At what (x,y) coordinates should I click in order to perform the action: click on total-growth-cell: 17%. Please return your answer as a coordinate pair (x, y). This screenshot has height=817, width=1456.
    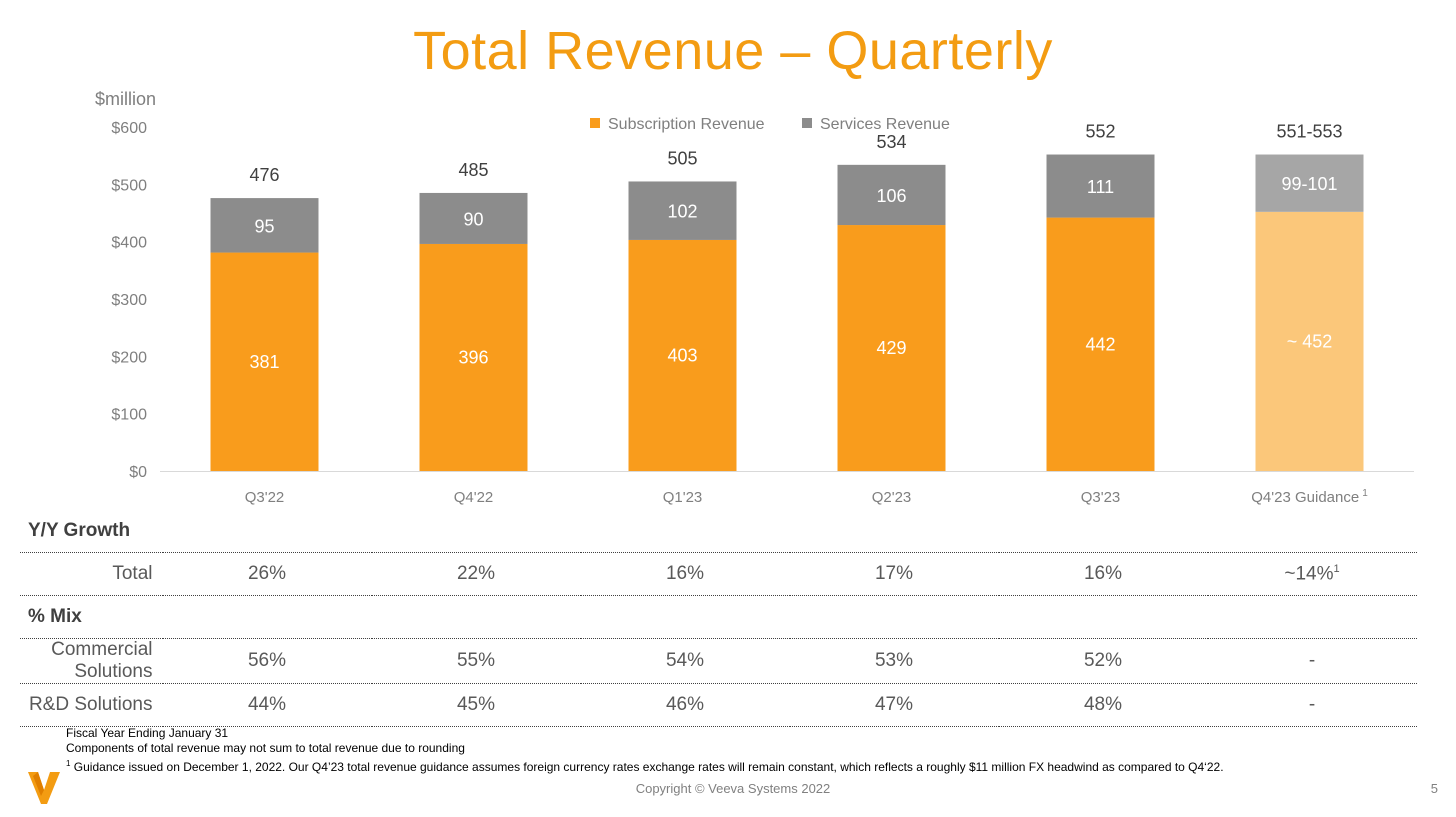
    Looking at the image, I should click on (894, 574).